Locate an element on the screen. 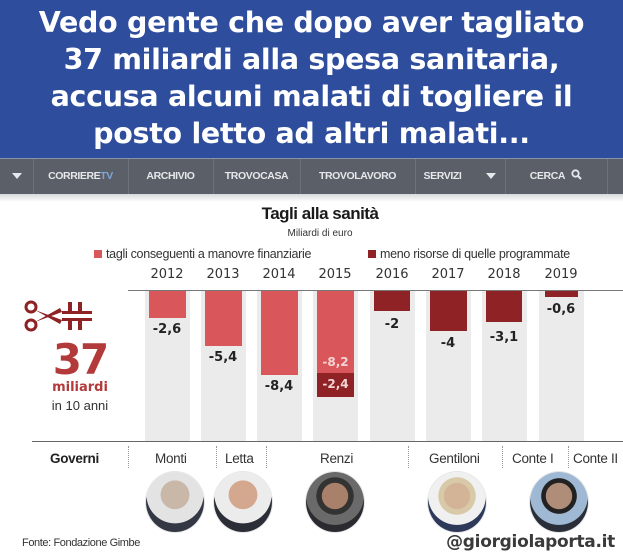 This screenshot has height=557, width=623. legend-item-risorse: meno risorse di quelle programmate is located at coordinates (469, 254).